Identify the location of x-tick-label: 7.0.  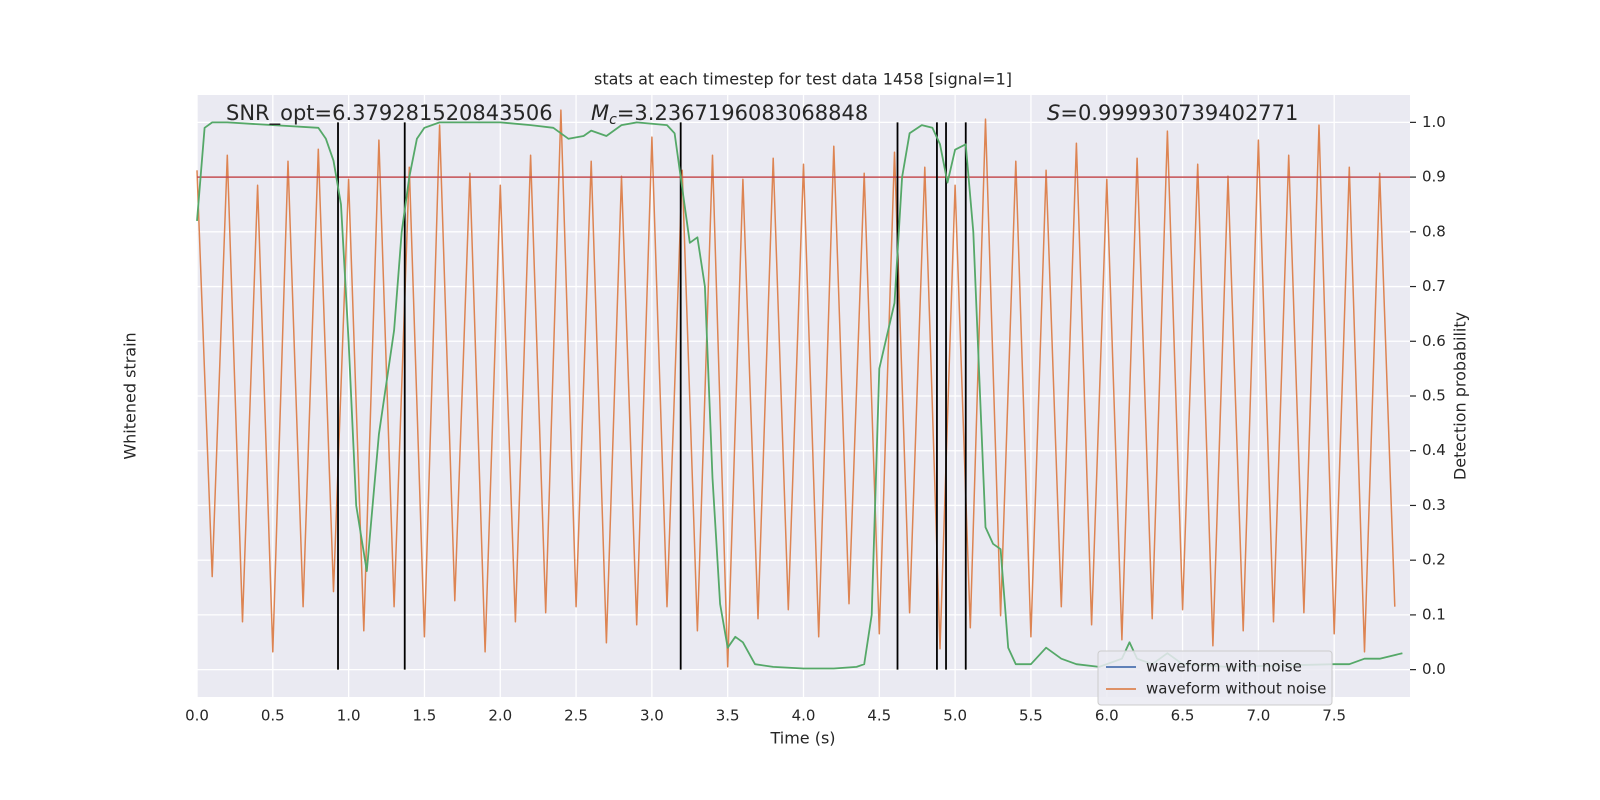
(1258, 716).